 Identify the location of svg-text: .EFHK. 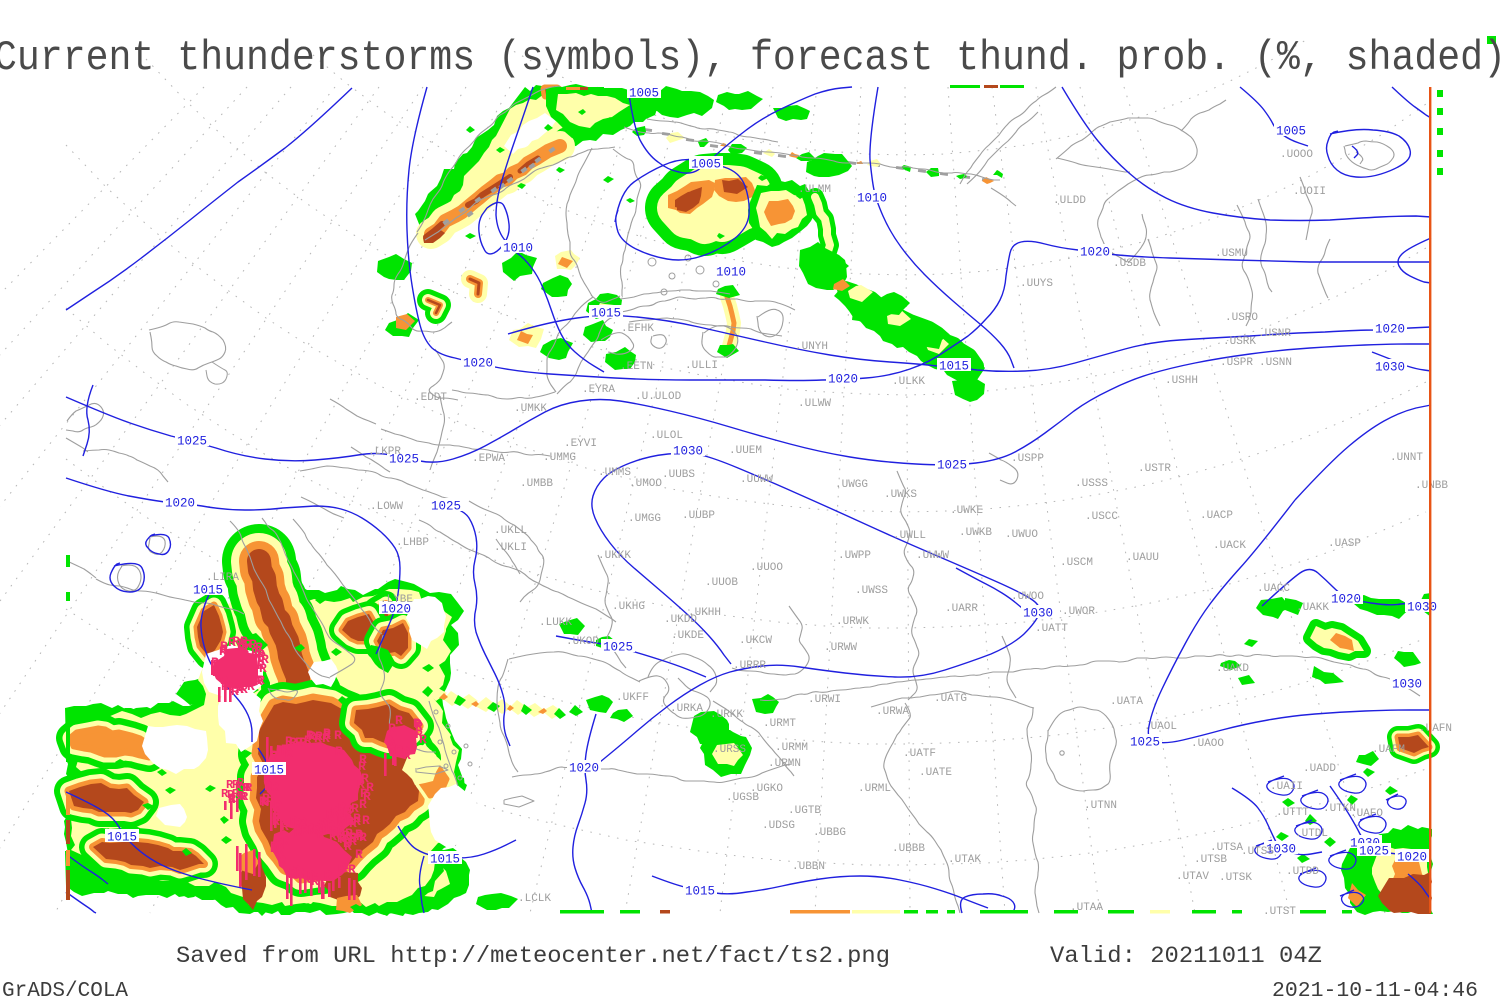
(637, 329).